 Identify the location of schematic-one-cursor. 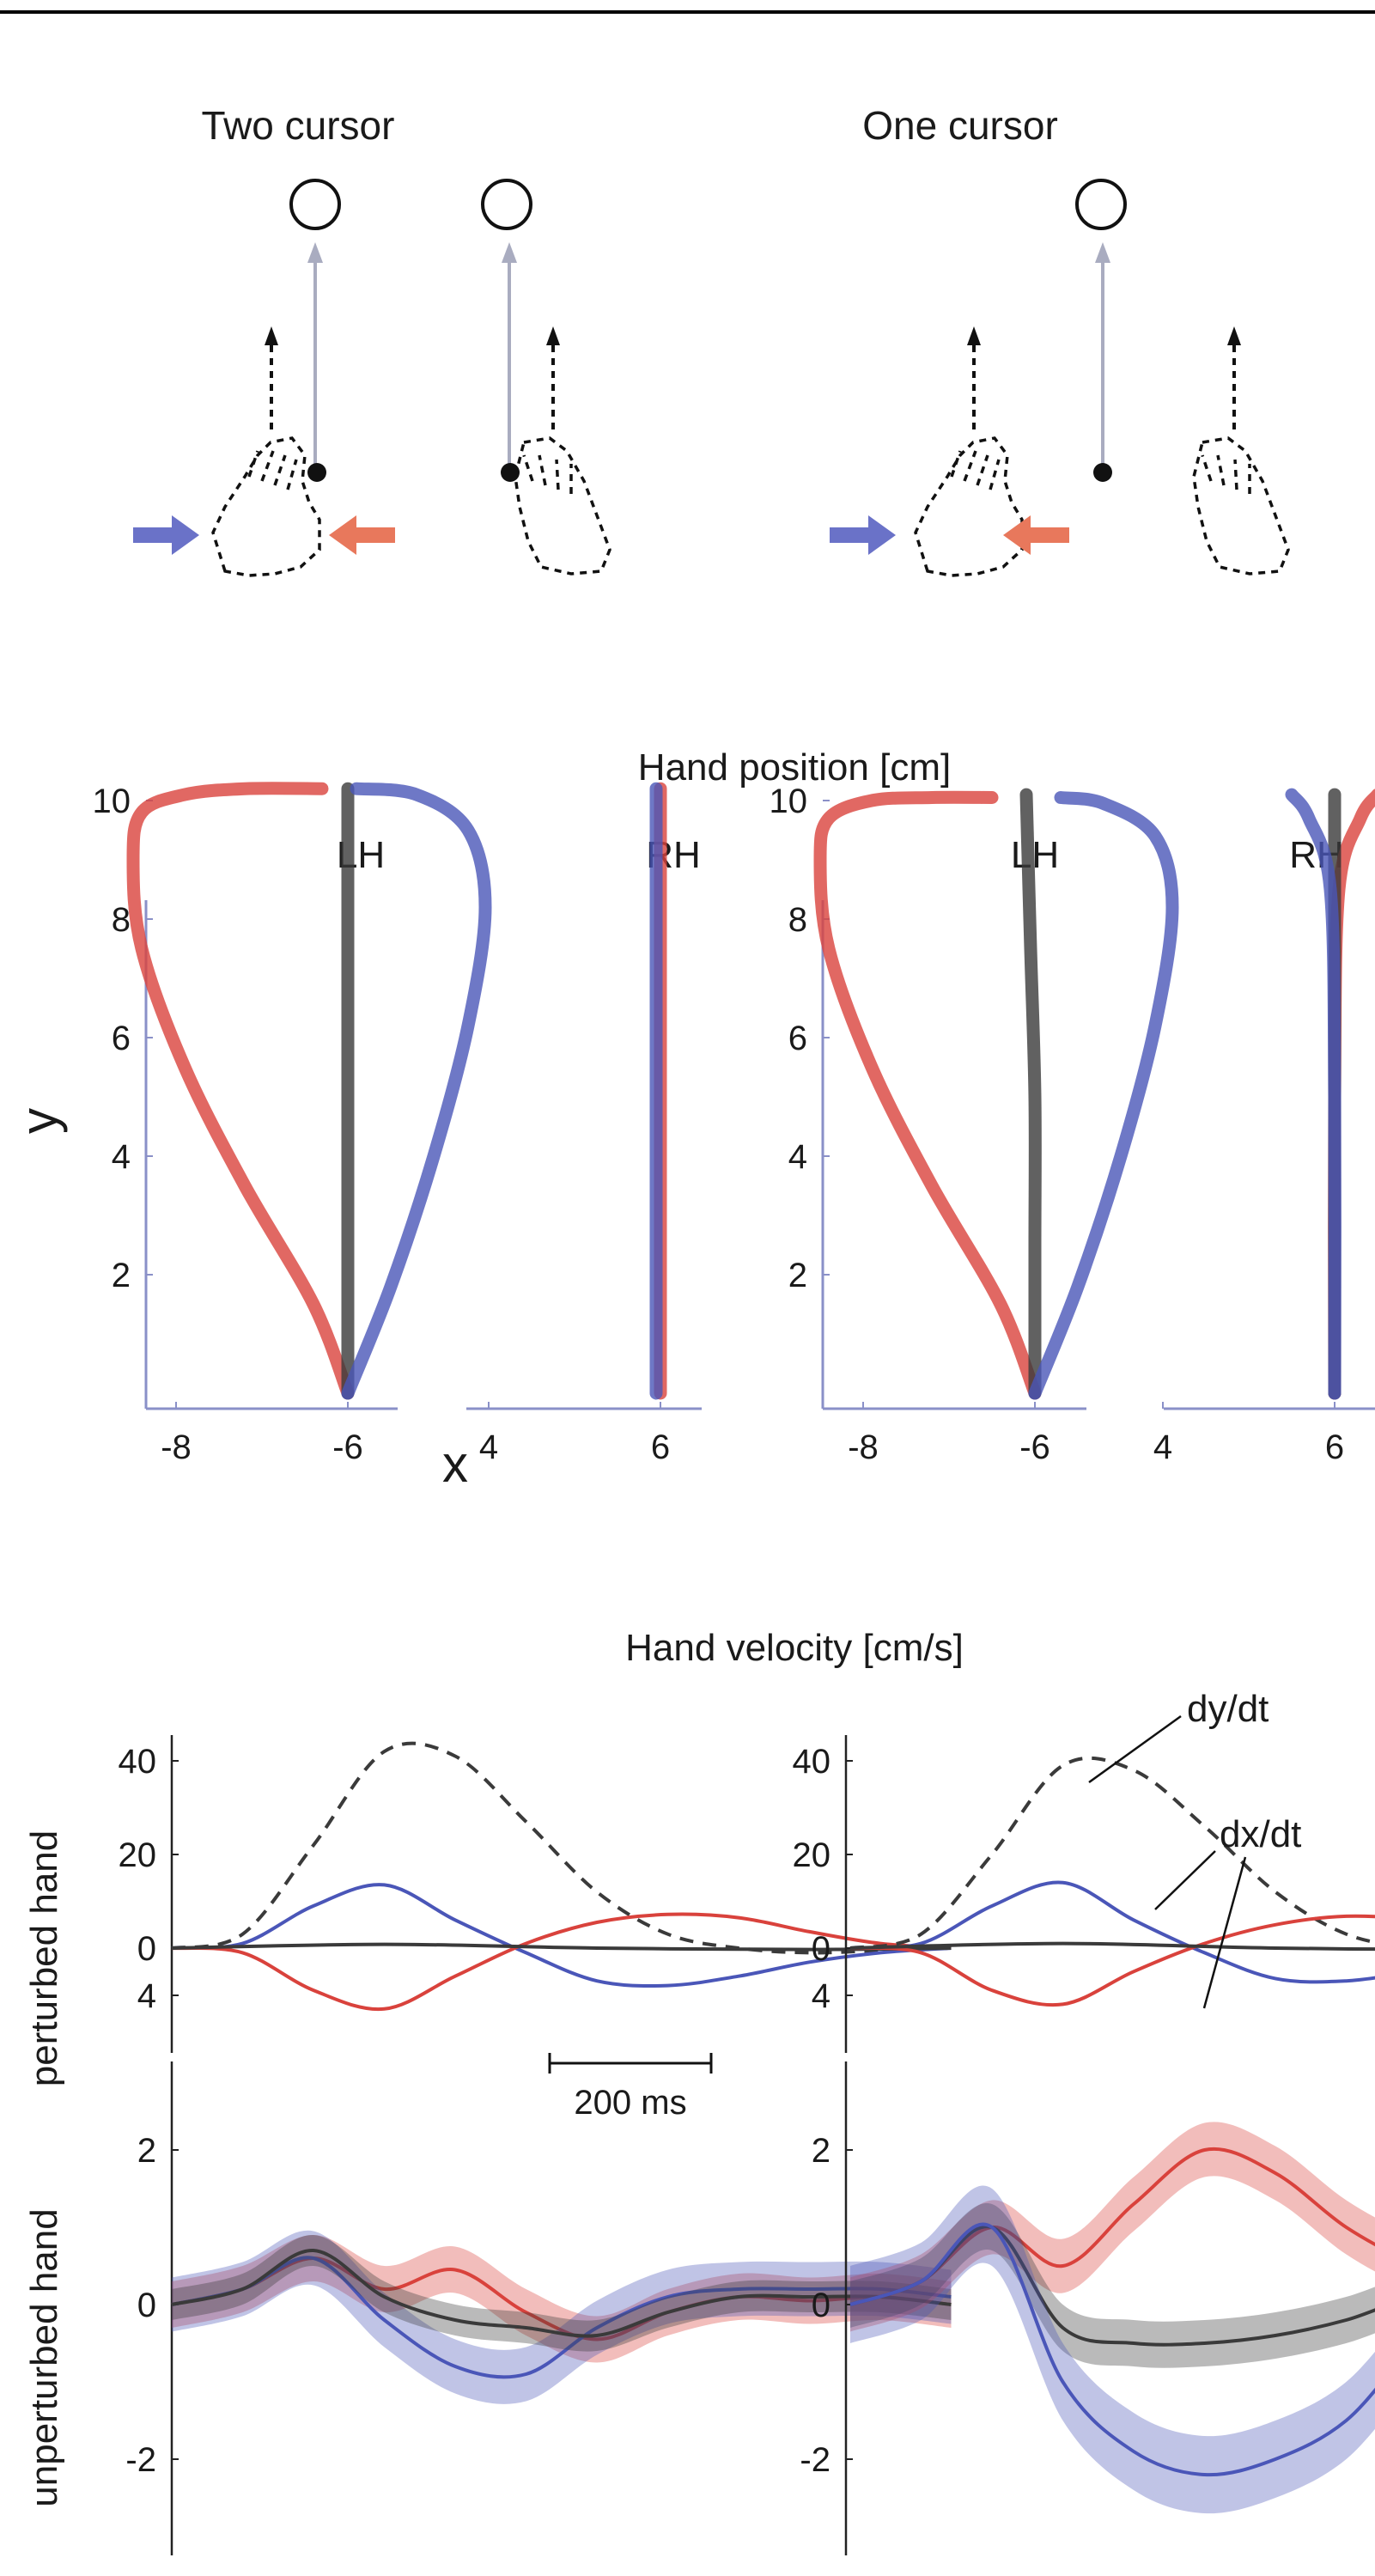
(1060, 378).